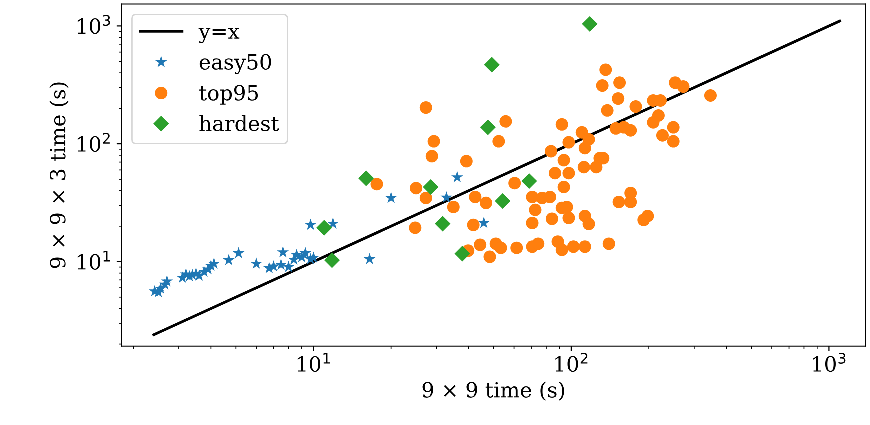 This screenshot has width=870, height=425. What do you see at coordinates (236, 64) in the screenshot?
I see `legend-label: easy50` at bounding box center [236, 64].